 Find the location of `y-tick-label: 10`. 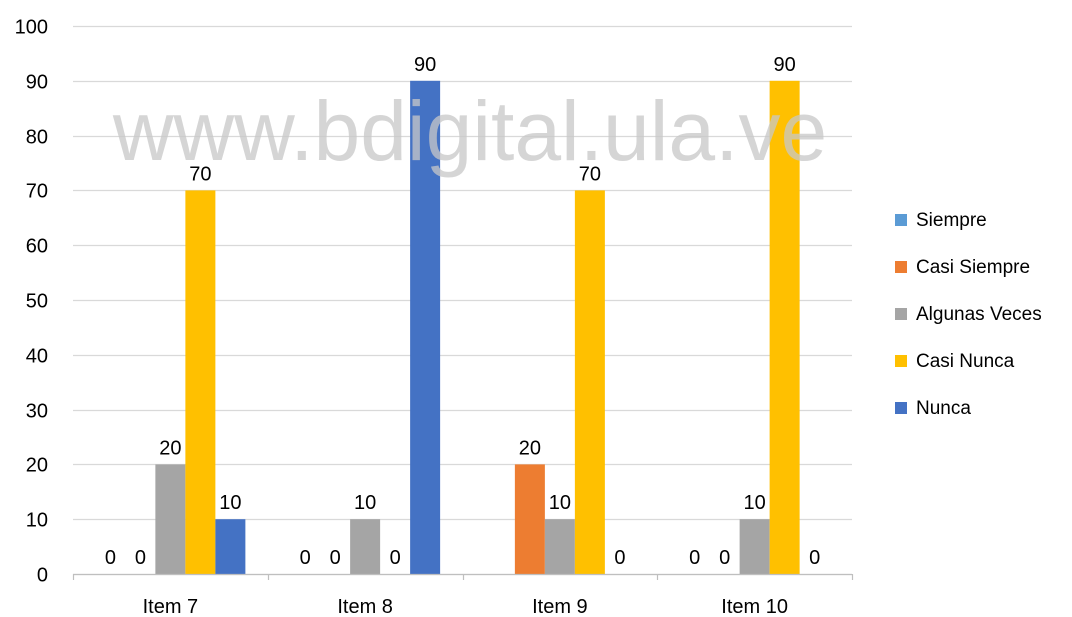

y-tick-label: 10 is located at coordinates (37, 521).